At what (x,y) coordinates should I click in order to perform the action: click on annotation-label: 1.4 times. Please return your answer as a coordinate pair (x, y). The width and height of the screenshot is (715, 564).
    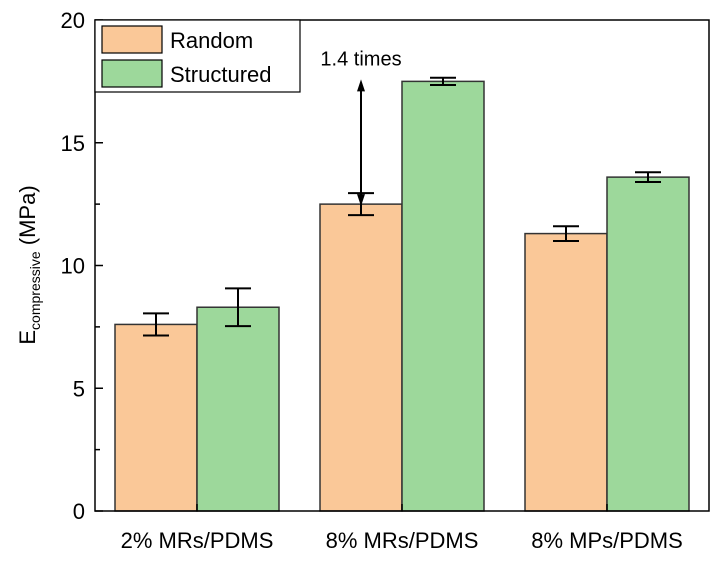
    Looking at the image, I should click on (360, 59).